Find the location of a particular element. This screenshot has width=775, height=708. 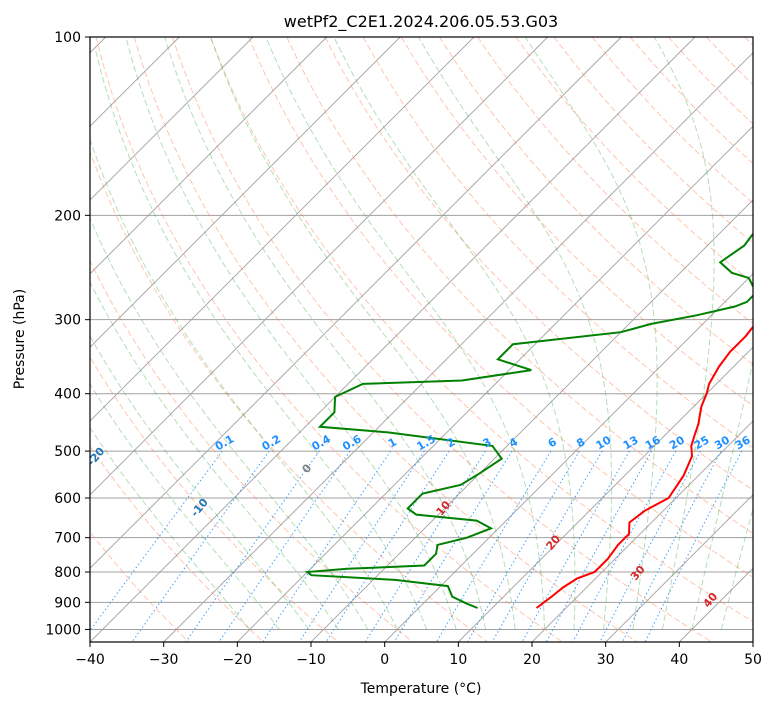

x-tick-label: 20 is located at coordinates (532, 660).